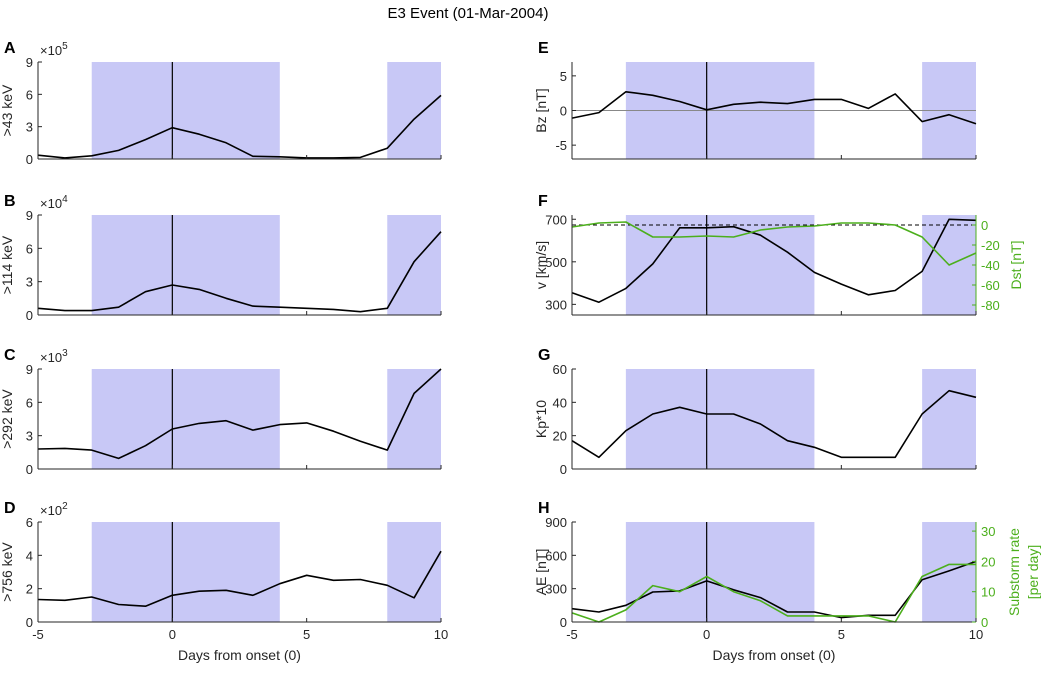 Image resolution: width=1052 pixels, height=674 pixels. I want to click on panel-letter-h: H, so click(544, 508).